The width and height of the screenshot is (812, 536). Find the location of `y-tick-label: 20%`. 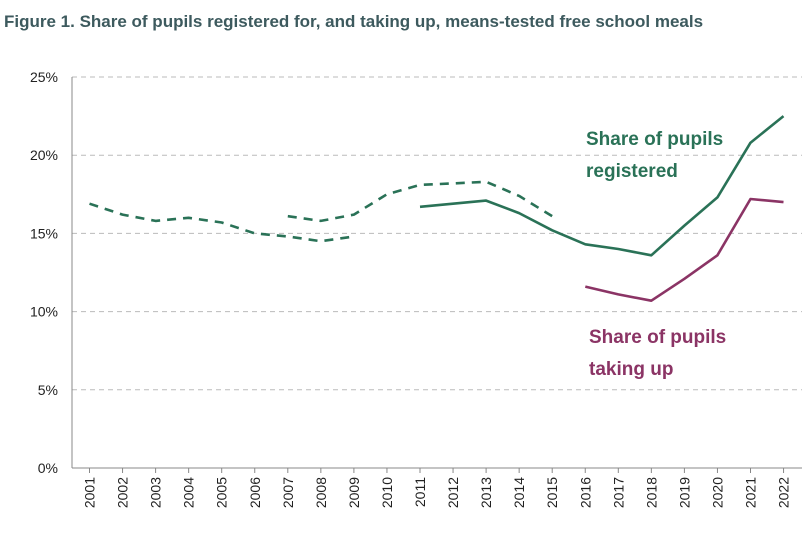

y-tick-label: 20% is located at coordinates (44, 155).